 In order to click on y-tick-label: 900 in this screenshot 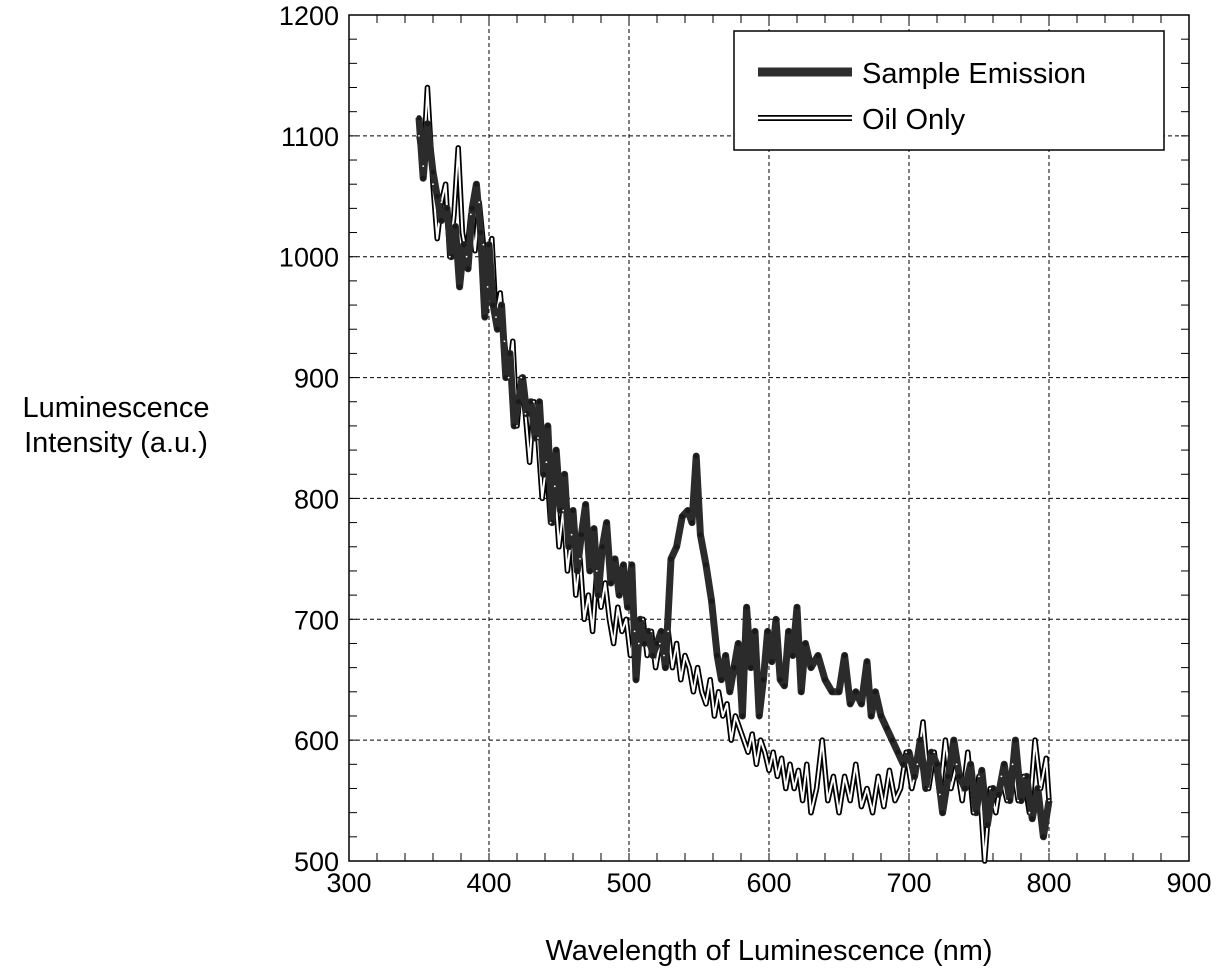, I will do `click(316, 379)`.